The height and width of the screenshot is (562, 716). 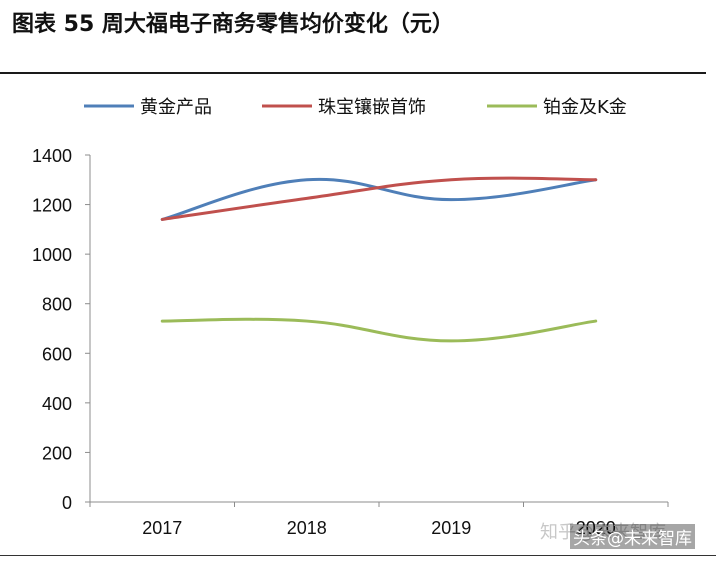 What do you see at coordinates (52, 255) in the screenshot?
I see `y-tick-label: 1000` at bounding box center [52, 255].